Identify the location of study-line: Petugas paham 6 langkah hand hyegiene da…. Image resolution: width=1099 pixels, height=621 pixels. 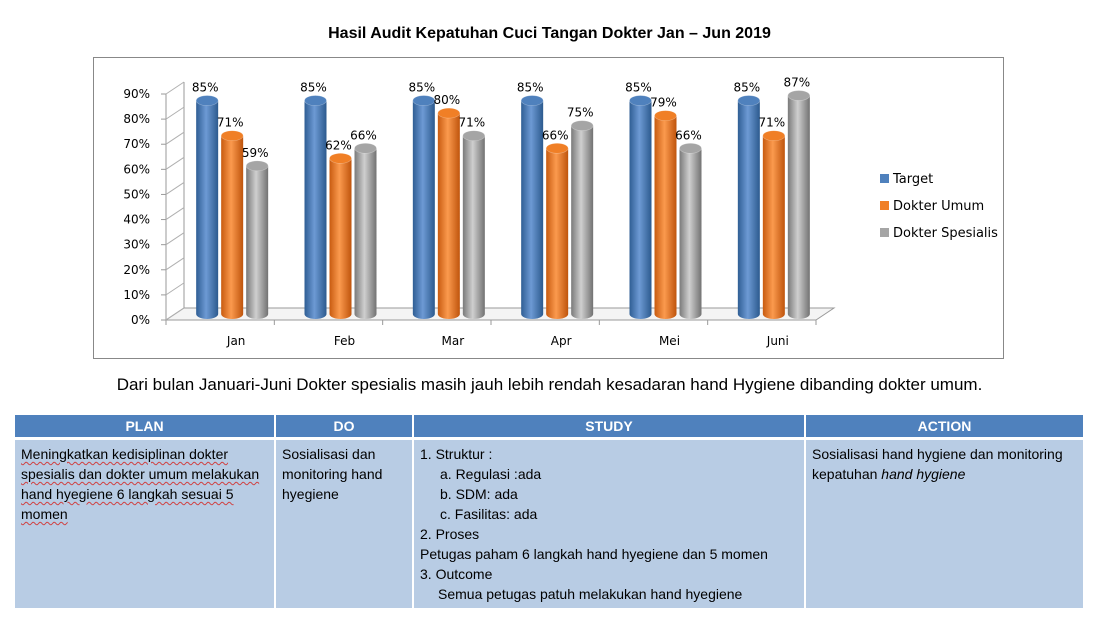
(594, 554).